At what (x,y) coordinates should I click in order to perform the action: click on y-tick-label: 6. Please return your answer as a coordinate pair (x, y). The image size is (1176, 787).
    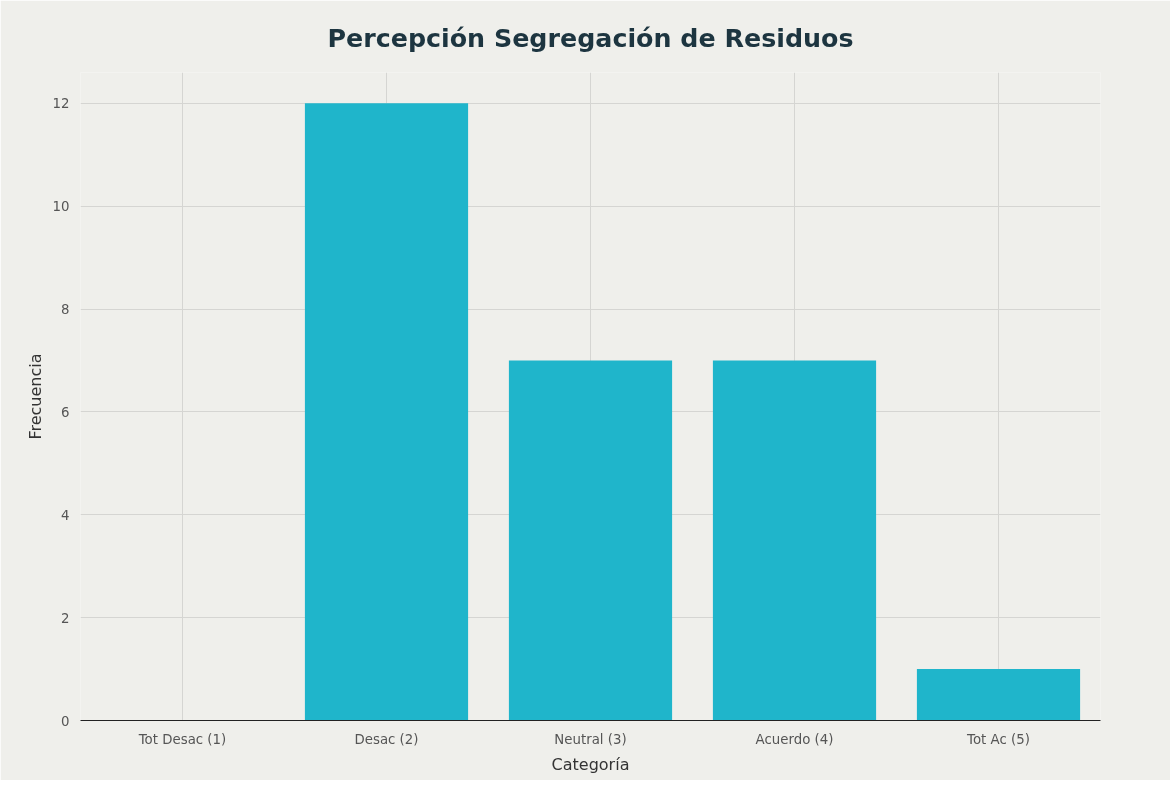
    Looking at the image, I should click on (65, 412).